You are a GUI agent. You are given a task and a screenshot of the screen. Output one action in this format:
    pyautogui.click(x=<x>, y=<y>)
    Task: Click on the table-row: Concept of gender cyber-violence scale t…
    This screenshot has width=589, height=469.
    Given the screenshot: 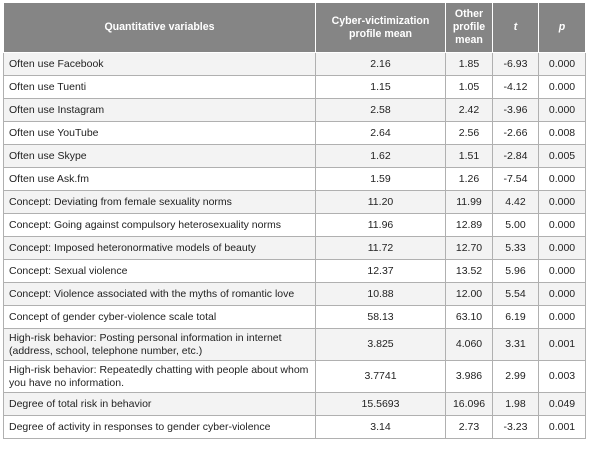 What is the action you would take?
    pyautogui.click(x=294, y=317)
    